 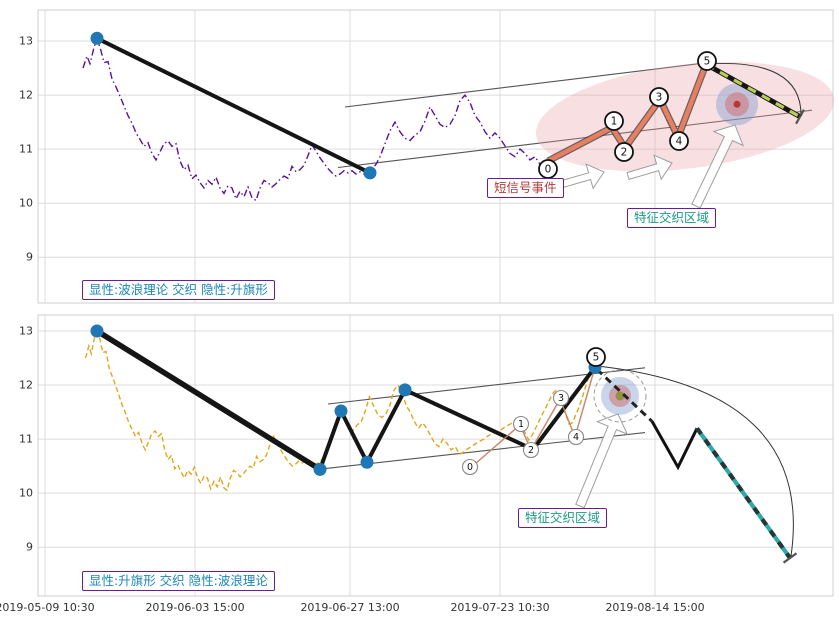 I want to click on feature-region-label-top: 特征交织区域, so click(x=672, y=218).